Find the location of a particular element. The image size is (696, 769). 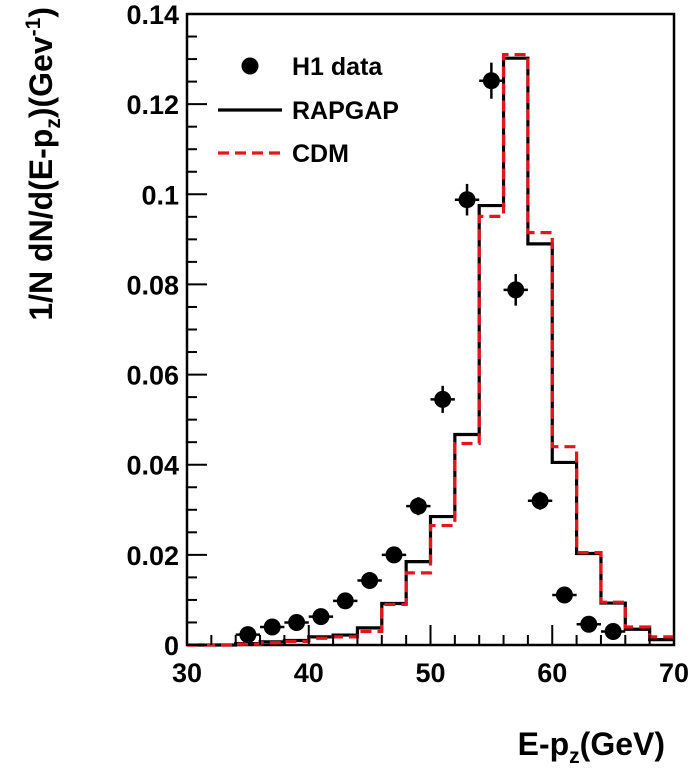

legend-label: CDM is located at coordinates (320, 154).